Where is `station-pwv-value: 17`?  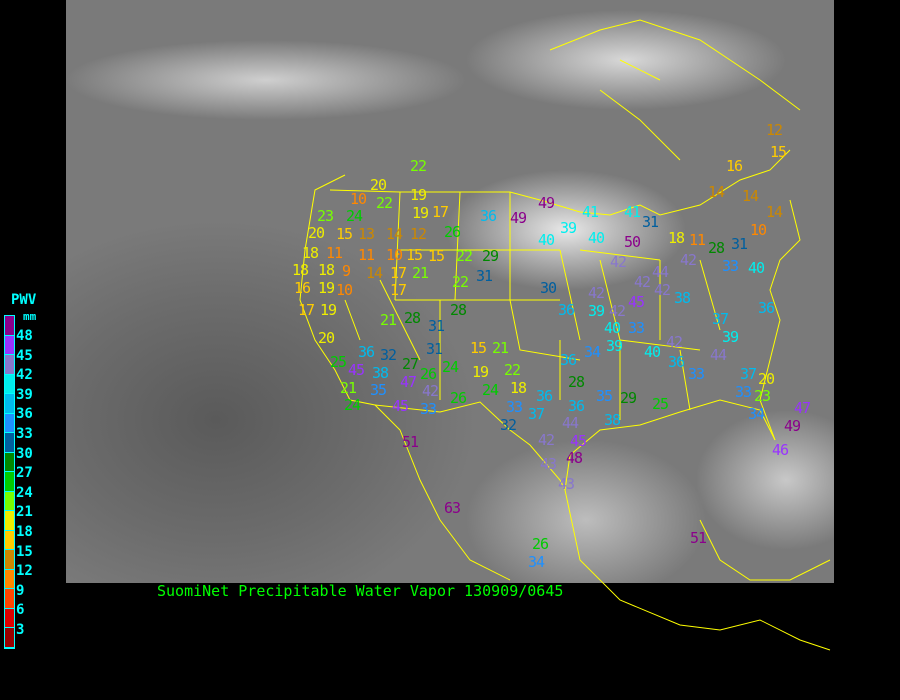 station-pwv-value: 17 is located at coordinates (440, 212).